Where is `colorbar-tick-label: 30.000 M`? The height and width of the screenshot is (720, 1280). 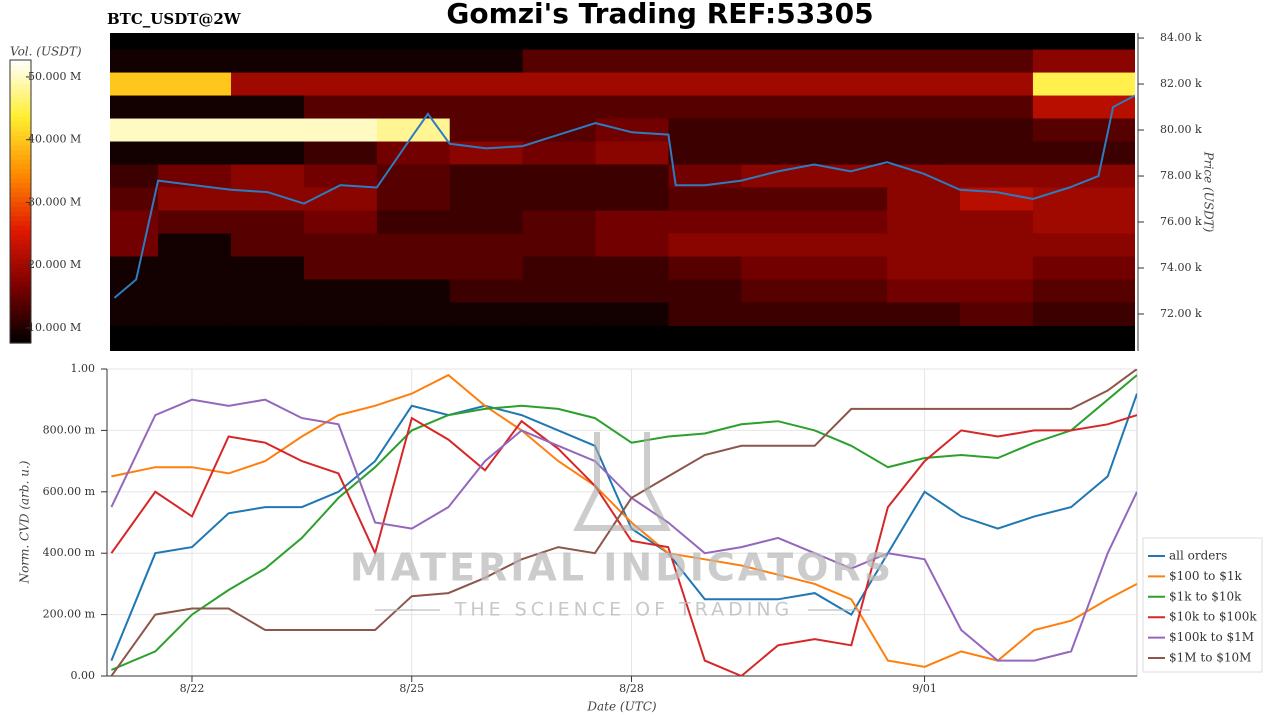 colorbar-tick-label: 30.000 M is located at coordinates (54, 201).